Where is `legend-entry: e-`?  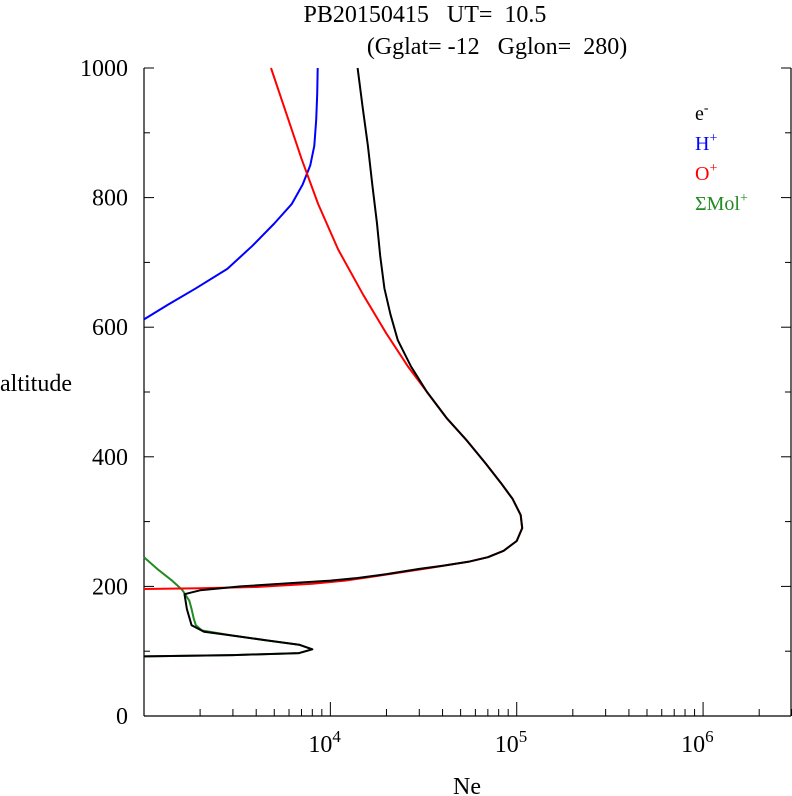 legend-entry: e- is located at coordinates (702, 113).